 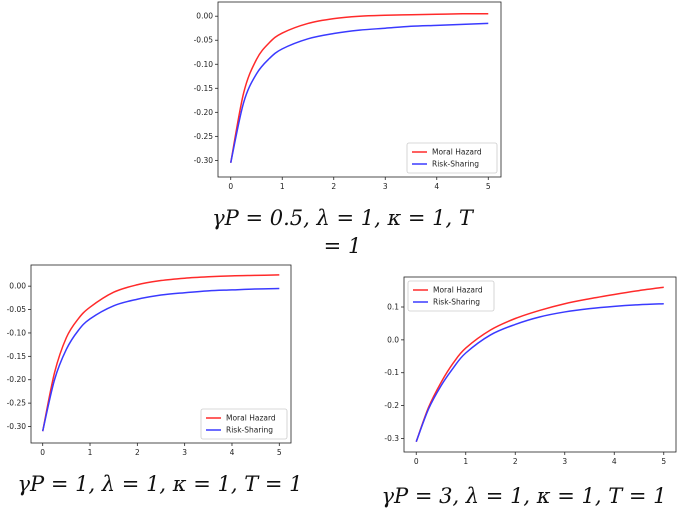 What do you see at coordinates (391, 372) in the screenshot?
I see `y-tick-label: -0.1` at bounding box center [391, 372].